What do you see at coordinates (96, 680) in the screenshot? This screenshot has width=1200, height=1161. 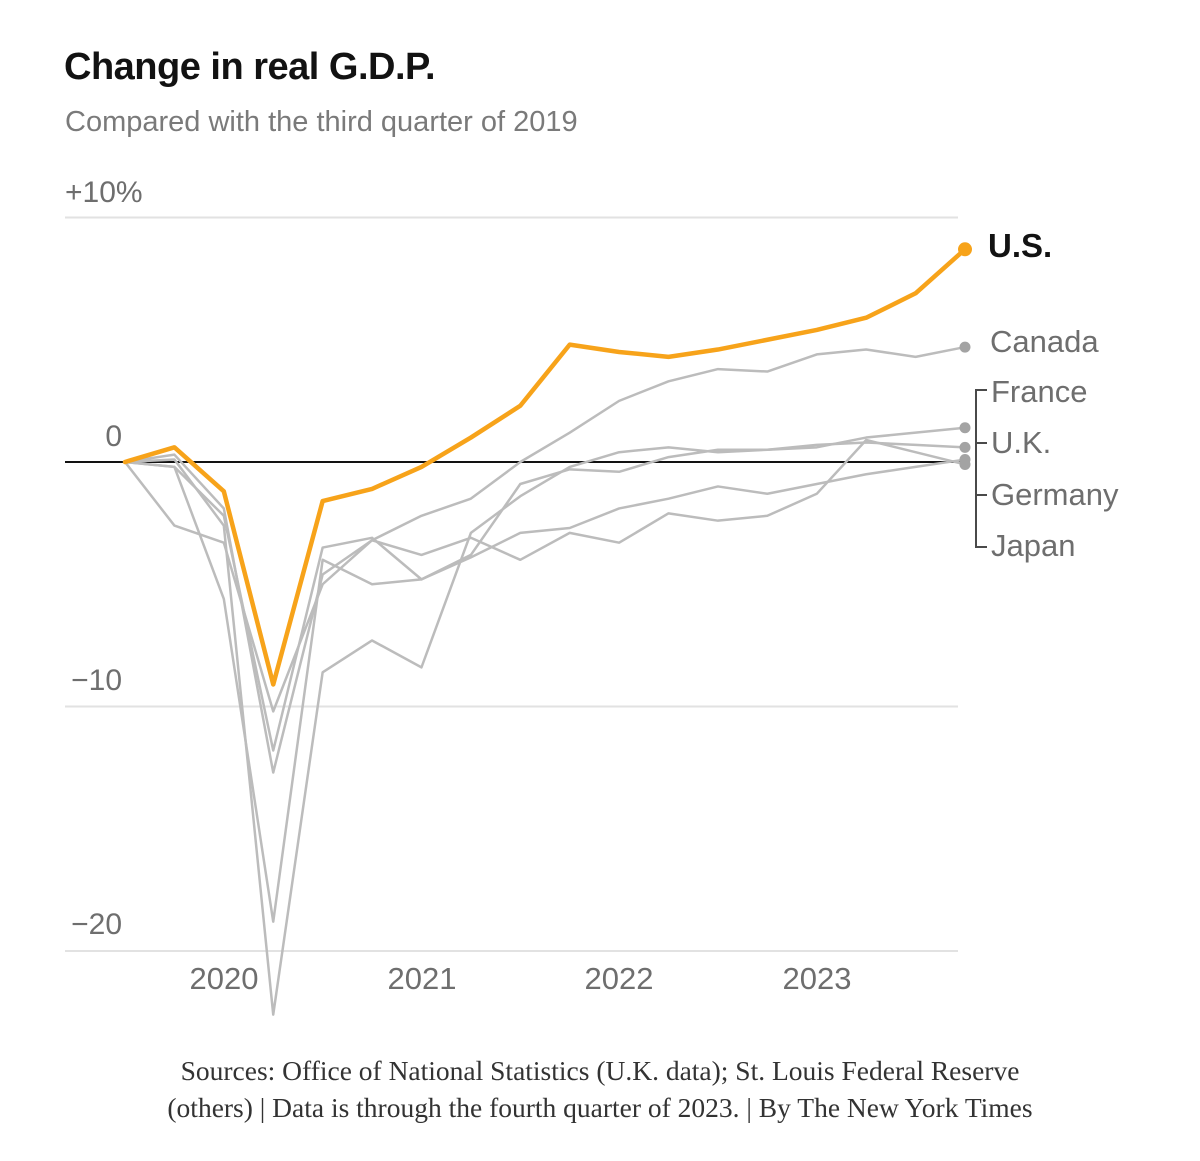 I see `y-axis-label-minus10: −10` at bounding box center [96, 680].